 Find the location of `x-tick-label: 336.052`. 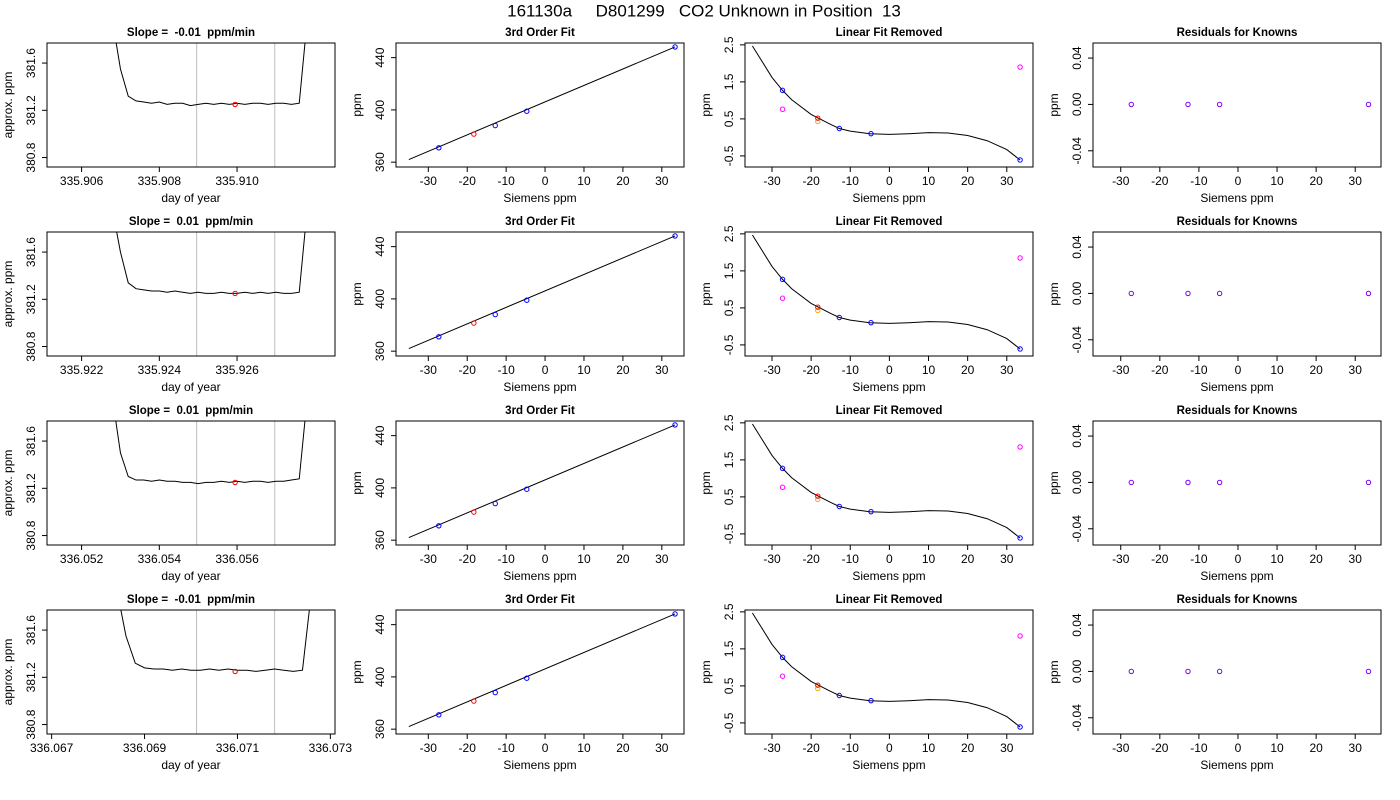

x-tick-label: 336.052 is located at coordinates (82, 559).